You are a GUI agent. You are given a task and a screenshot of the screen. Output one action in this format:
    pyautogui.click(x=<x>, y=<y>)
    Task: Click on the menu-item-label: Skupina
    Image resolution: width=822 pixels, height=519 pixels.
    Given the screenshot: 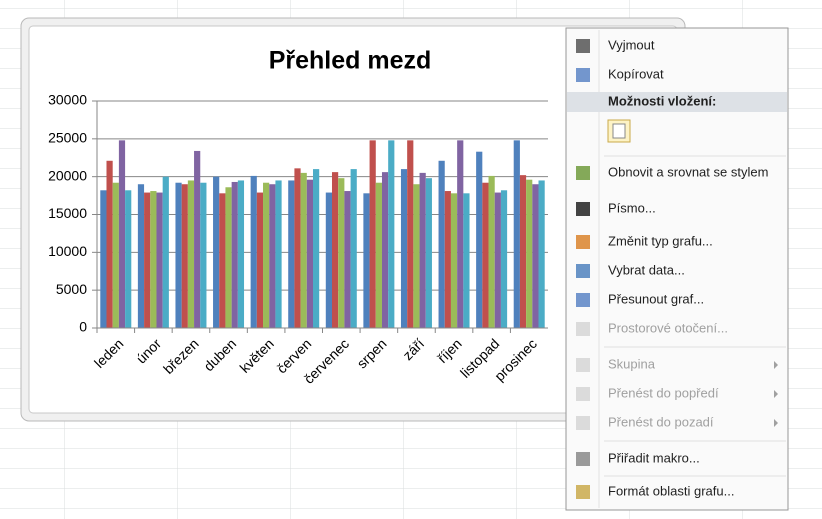 What is the action you would take?
    pyautogui.click(x=632, y=363)
    